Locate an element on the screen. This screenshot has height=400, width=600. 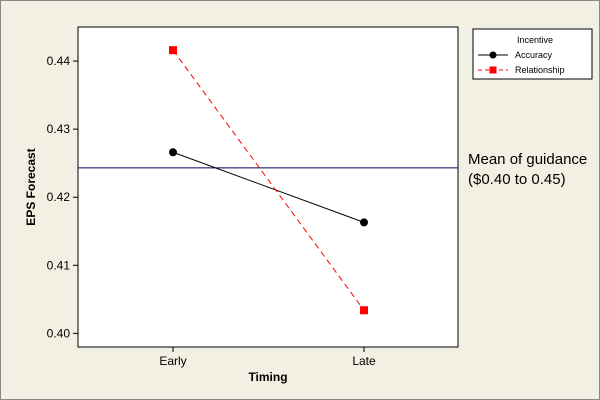
legend-label-accuracy: Accuracy is located at coordinates (534, 55).